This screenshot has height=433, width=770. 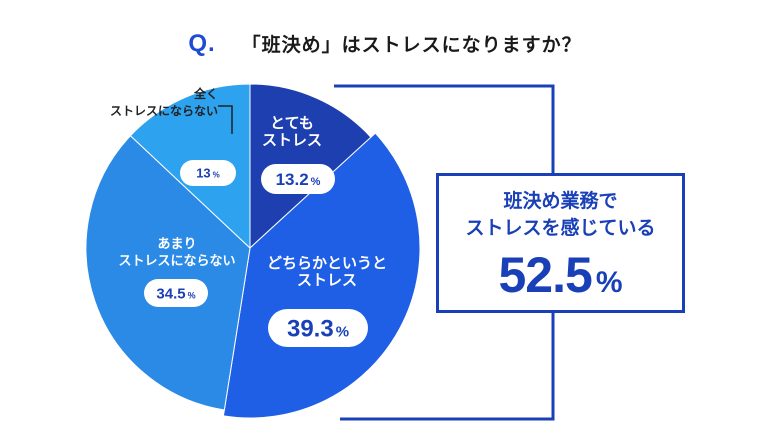 I want to click on question-text: 「班決め」はストレスになりますか？, so click(x=411, y=45).